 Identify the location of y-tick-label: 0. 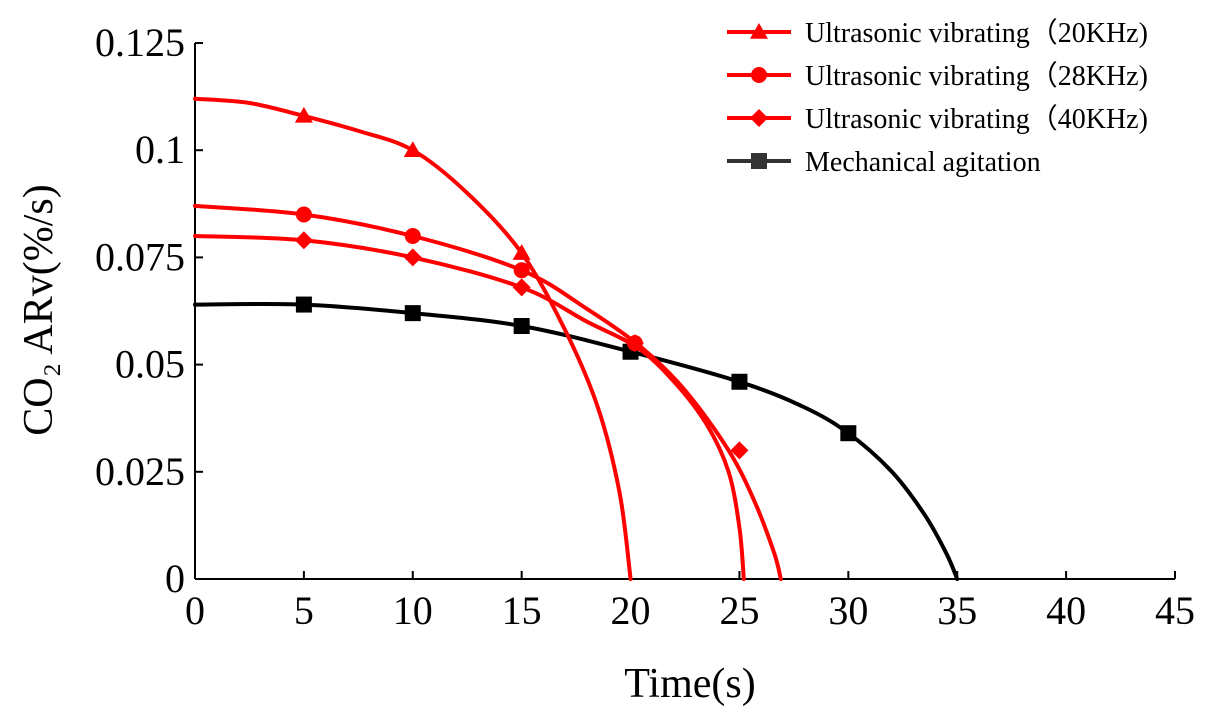
(175, 578).